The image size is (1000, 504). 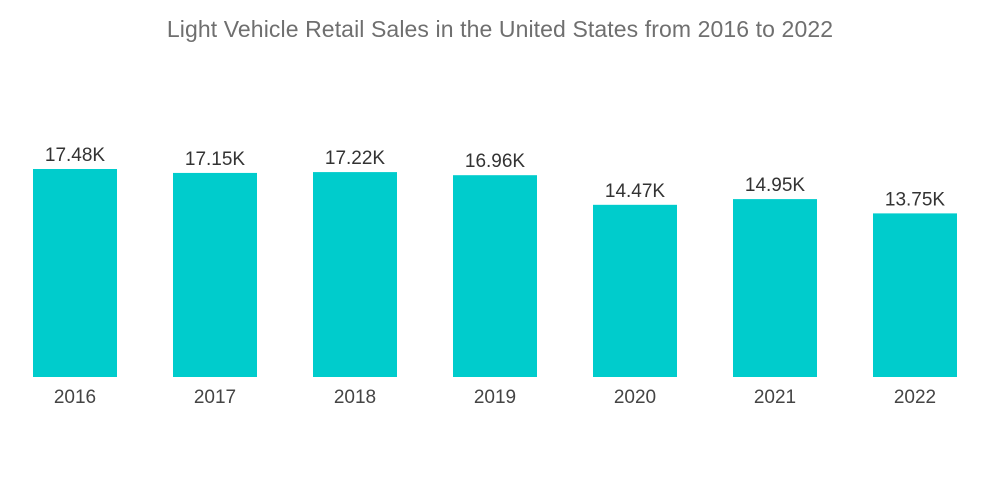 I want to click on bar-2018, so click(x=355, y=274).